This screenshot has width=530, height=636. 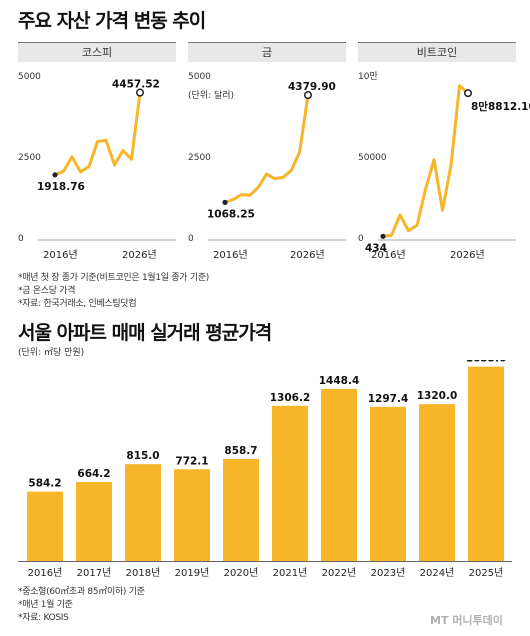 What do you see at coordinates (312, 87) in the screenshot?
I see `end-value-label: 4379.90` at bounding box center [312, 87].